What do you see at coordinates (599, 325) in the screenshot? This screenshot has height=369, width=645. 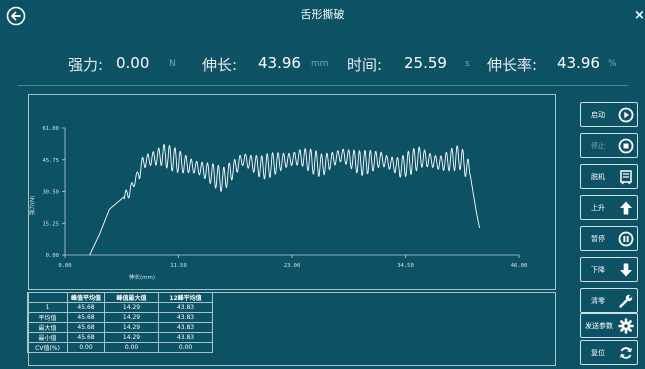 I see `send-params-button-label: 发送参数` at bounding box center [599, 325].